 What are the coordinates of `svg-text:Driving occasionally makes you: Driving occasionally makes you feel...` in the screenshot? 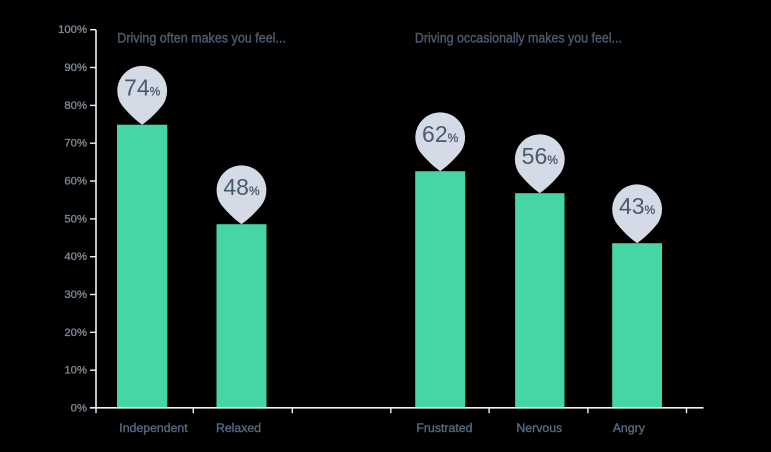 It's located at (518, 37).